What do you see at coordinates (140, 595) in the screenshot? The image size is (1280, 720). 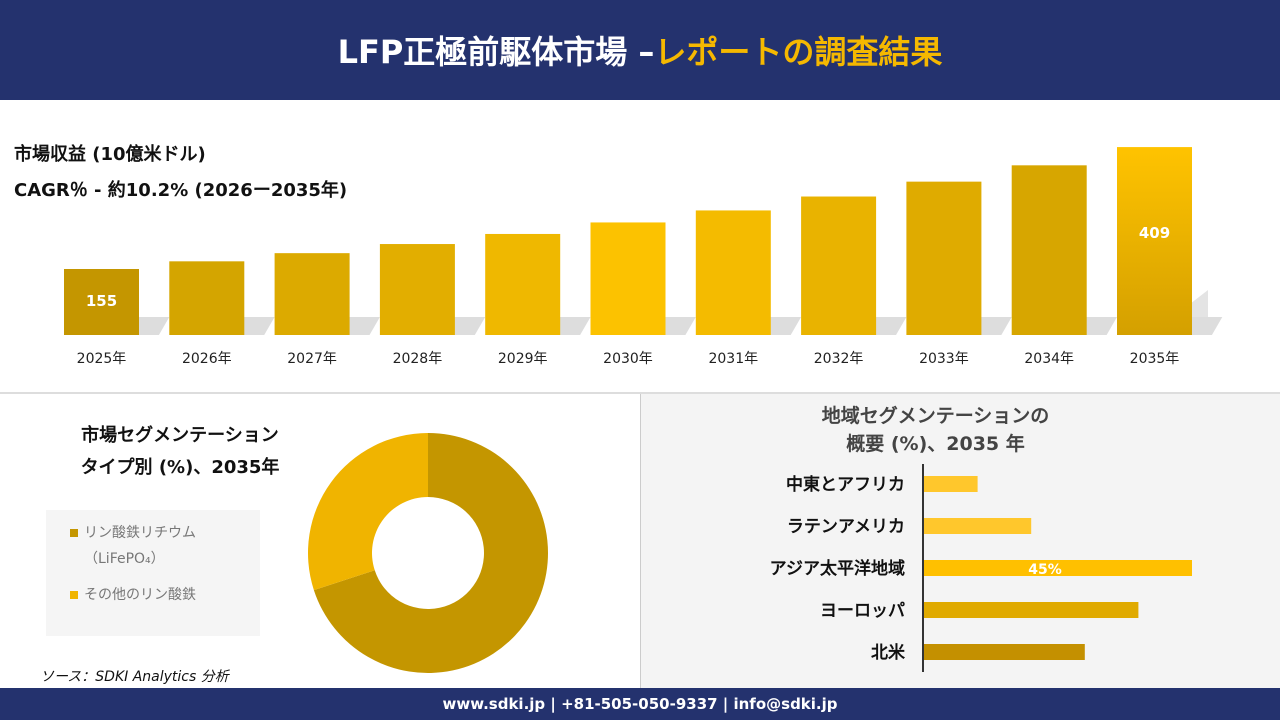 I see `legend-label: その他のリン酸鉄` at bounding box center [140, 595].